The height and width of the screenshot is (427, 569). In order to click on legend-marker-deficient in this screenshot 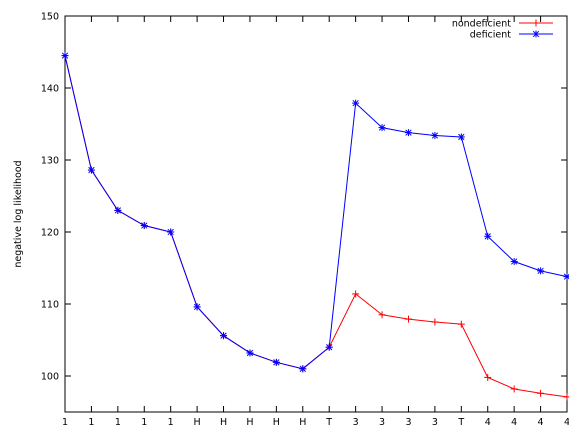, I will do `click(536, 34)`.